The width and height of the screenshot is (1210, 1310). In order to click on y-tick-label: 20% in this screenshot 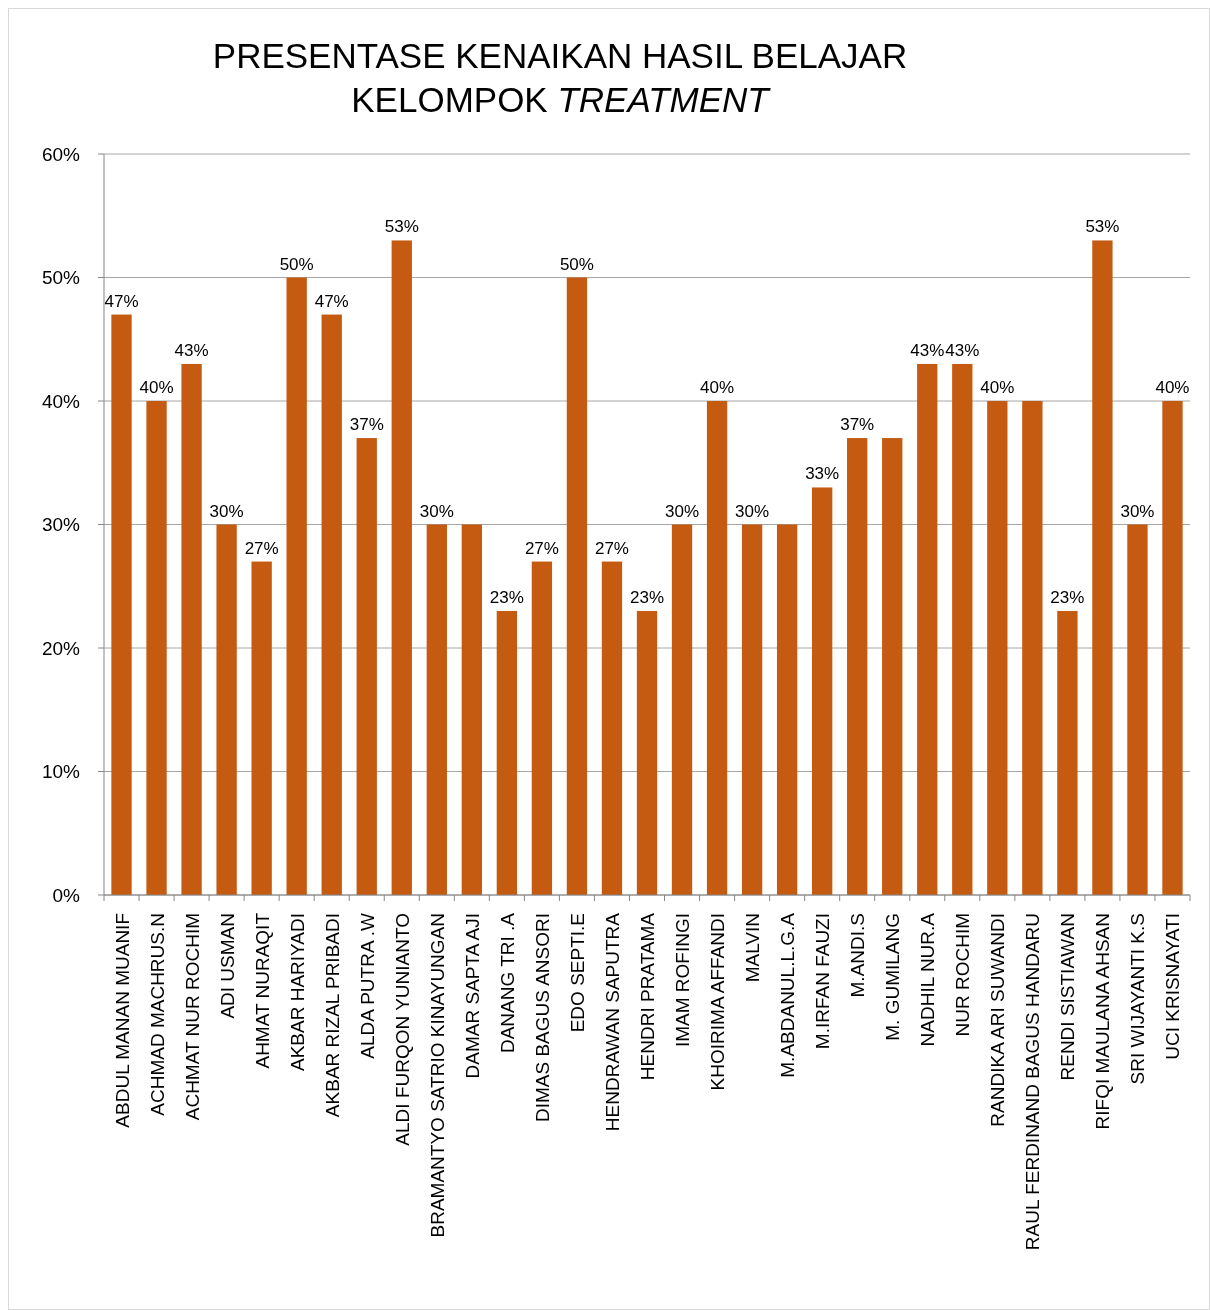, I will do `click(61, 648)`.